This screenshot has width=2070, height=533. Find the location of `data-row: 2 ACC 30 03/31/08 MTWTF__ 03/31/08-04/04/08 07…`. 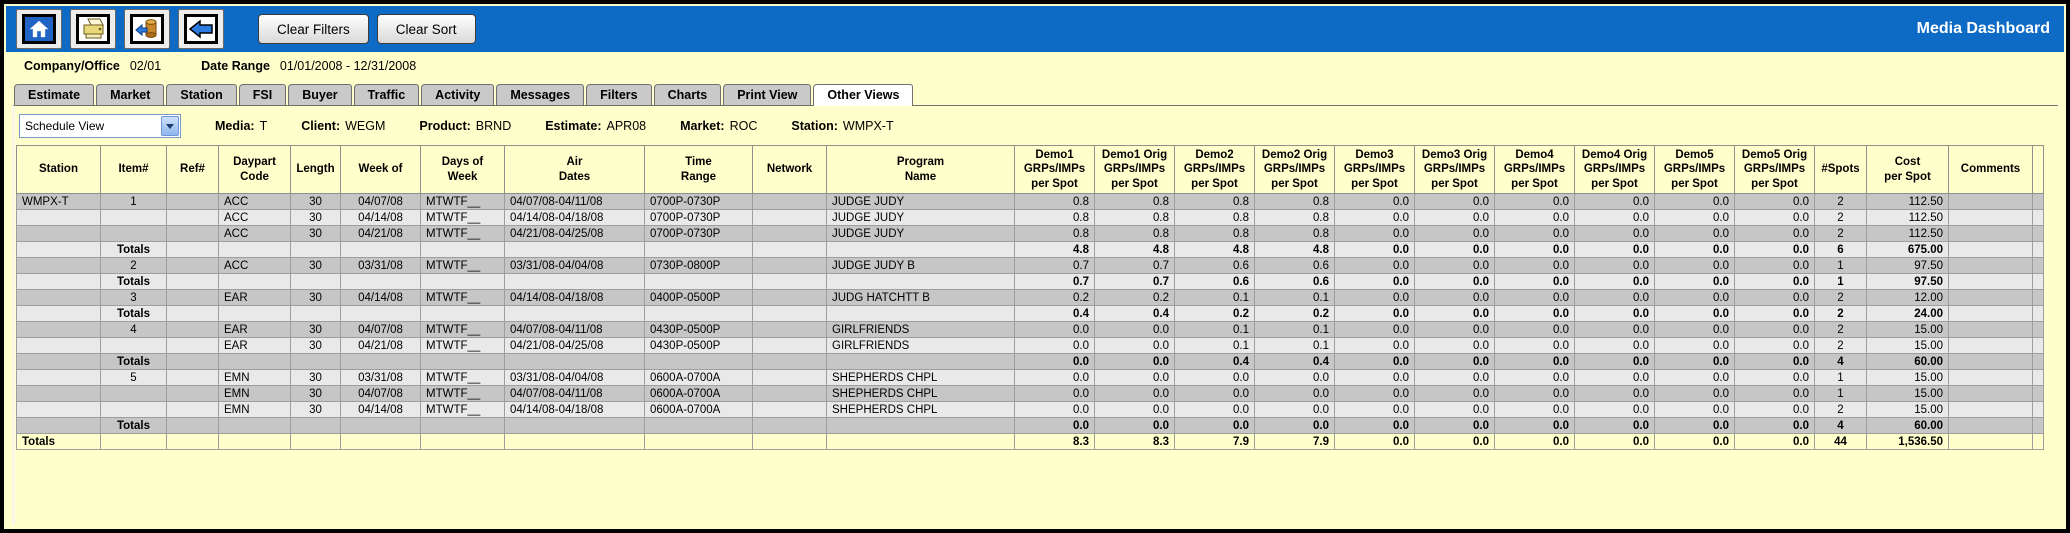

data-row: 2 ACC 30 03/31/08 MTWTF__ 03/31/08-04/04/08 07… is located at coordinates (1030, 265).